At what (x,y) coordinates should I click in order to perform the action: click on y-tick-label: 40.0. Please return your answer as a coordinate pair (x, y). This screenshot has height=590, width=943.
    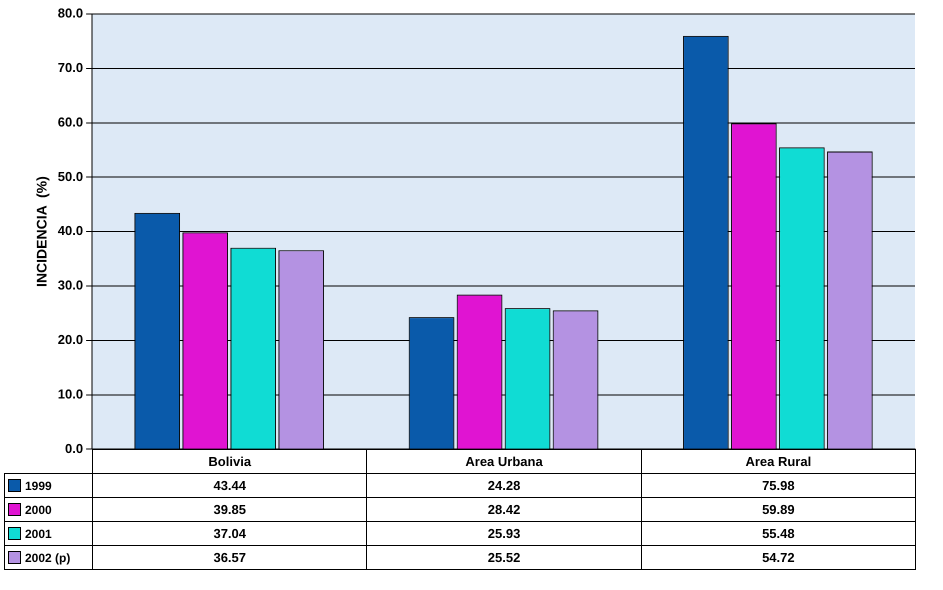
    Looking at the image, I should click on (71, 230).